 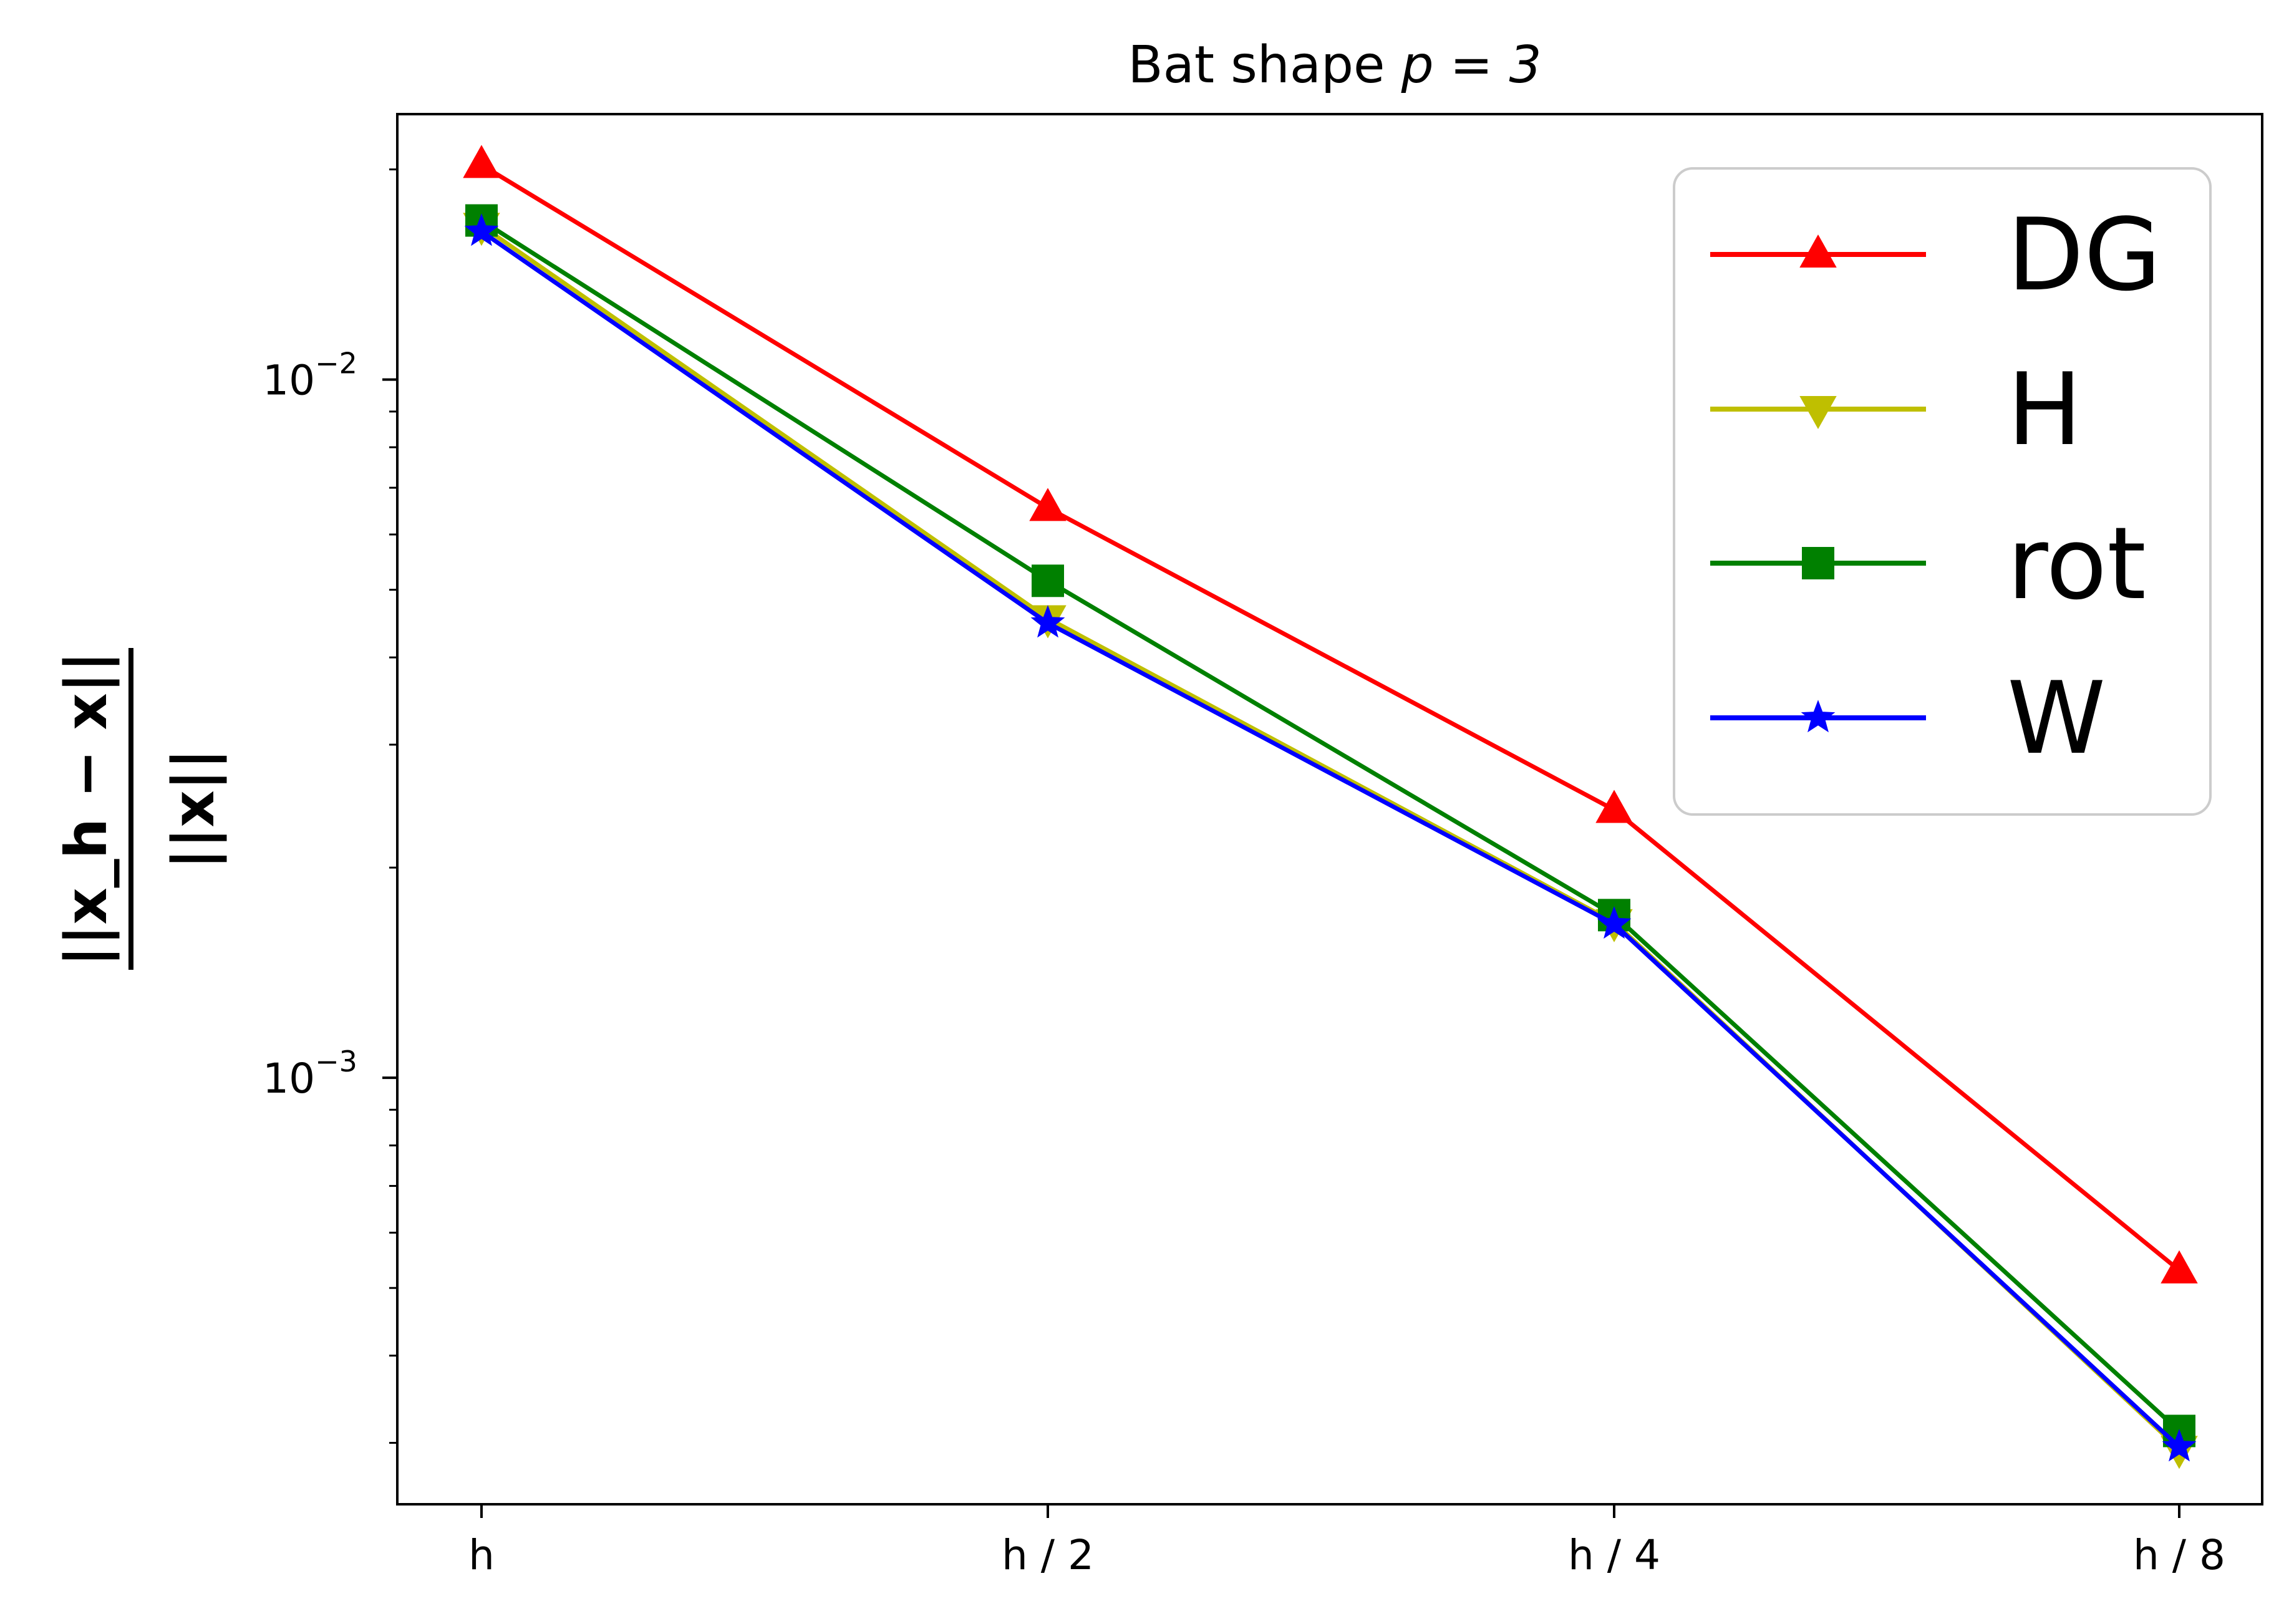 I want to click on legend-label-rot: rot, so click(x=2076, y=563).